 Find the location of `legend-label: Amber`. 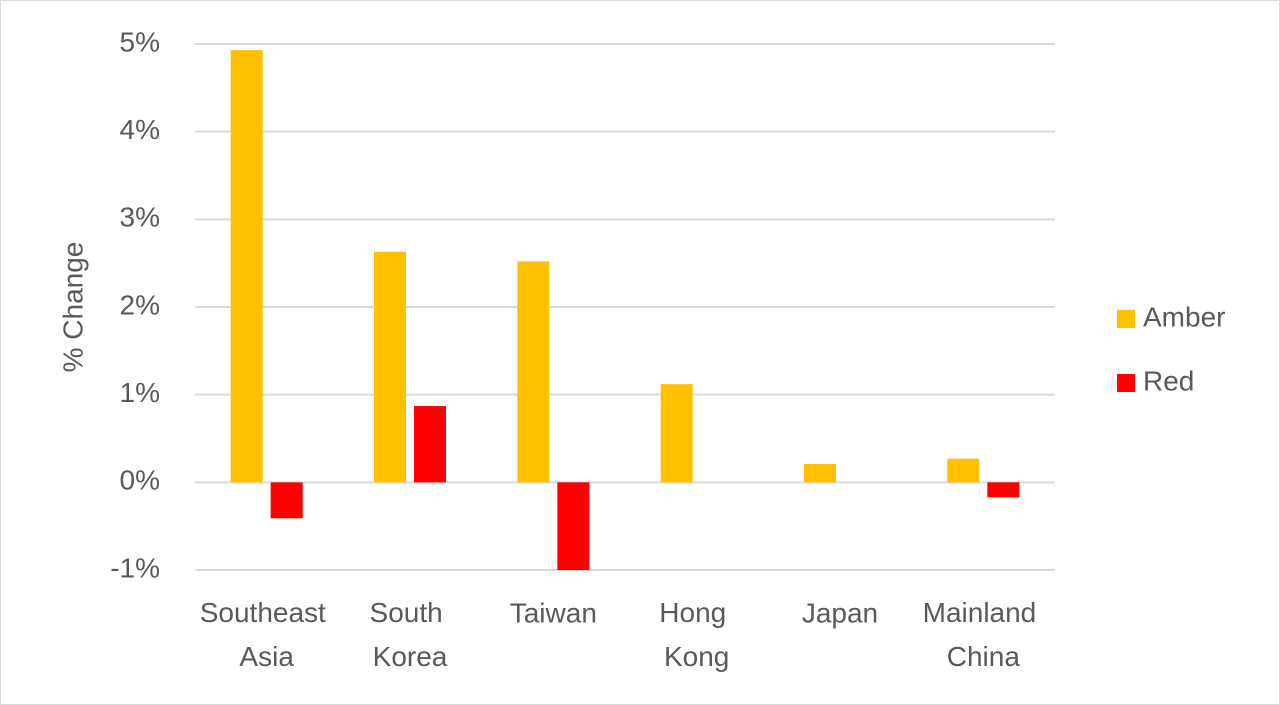

legend-label: Amber is located at coordinates (1184, 316).